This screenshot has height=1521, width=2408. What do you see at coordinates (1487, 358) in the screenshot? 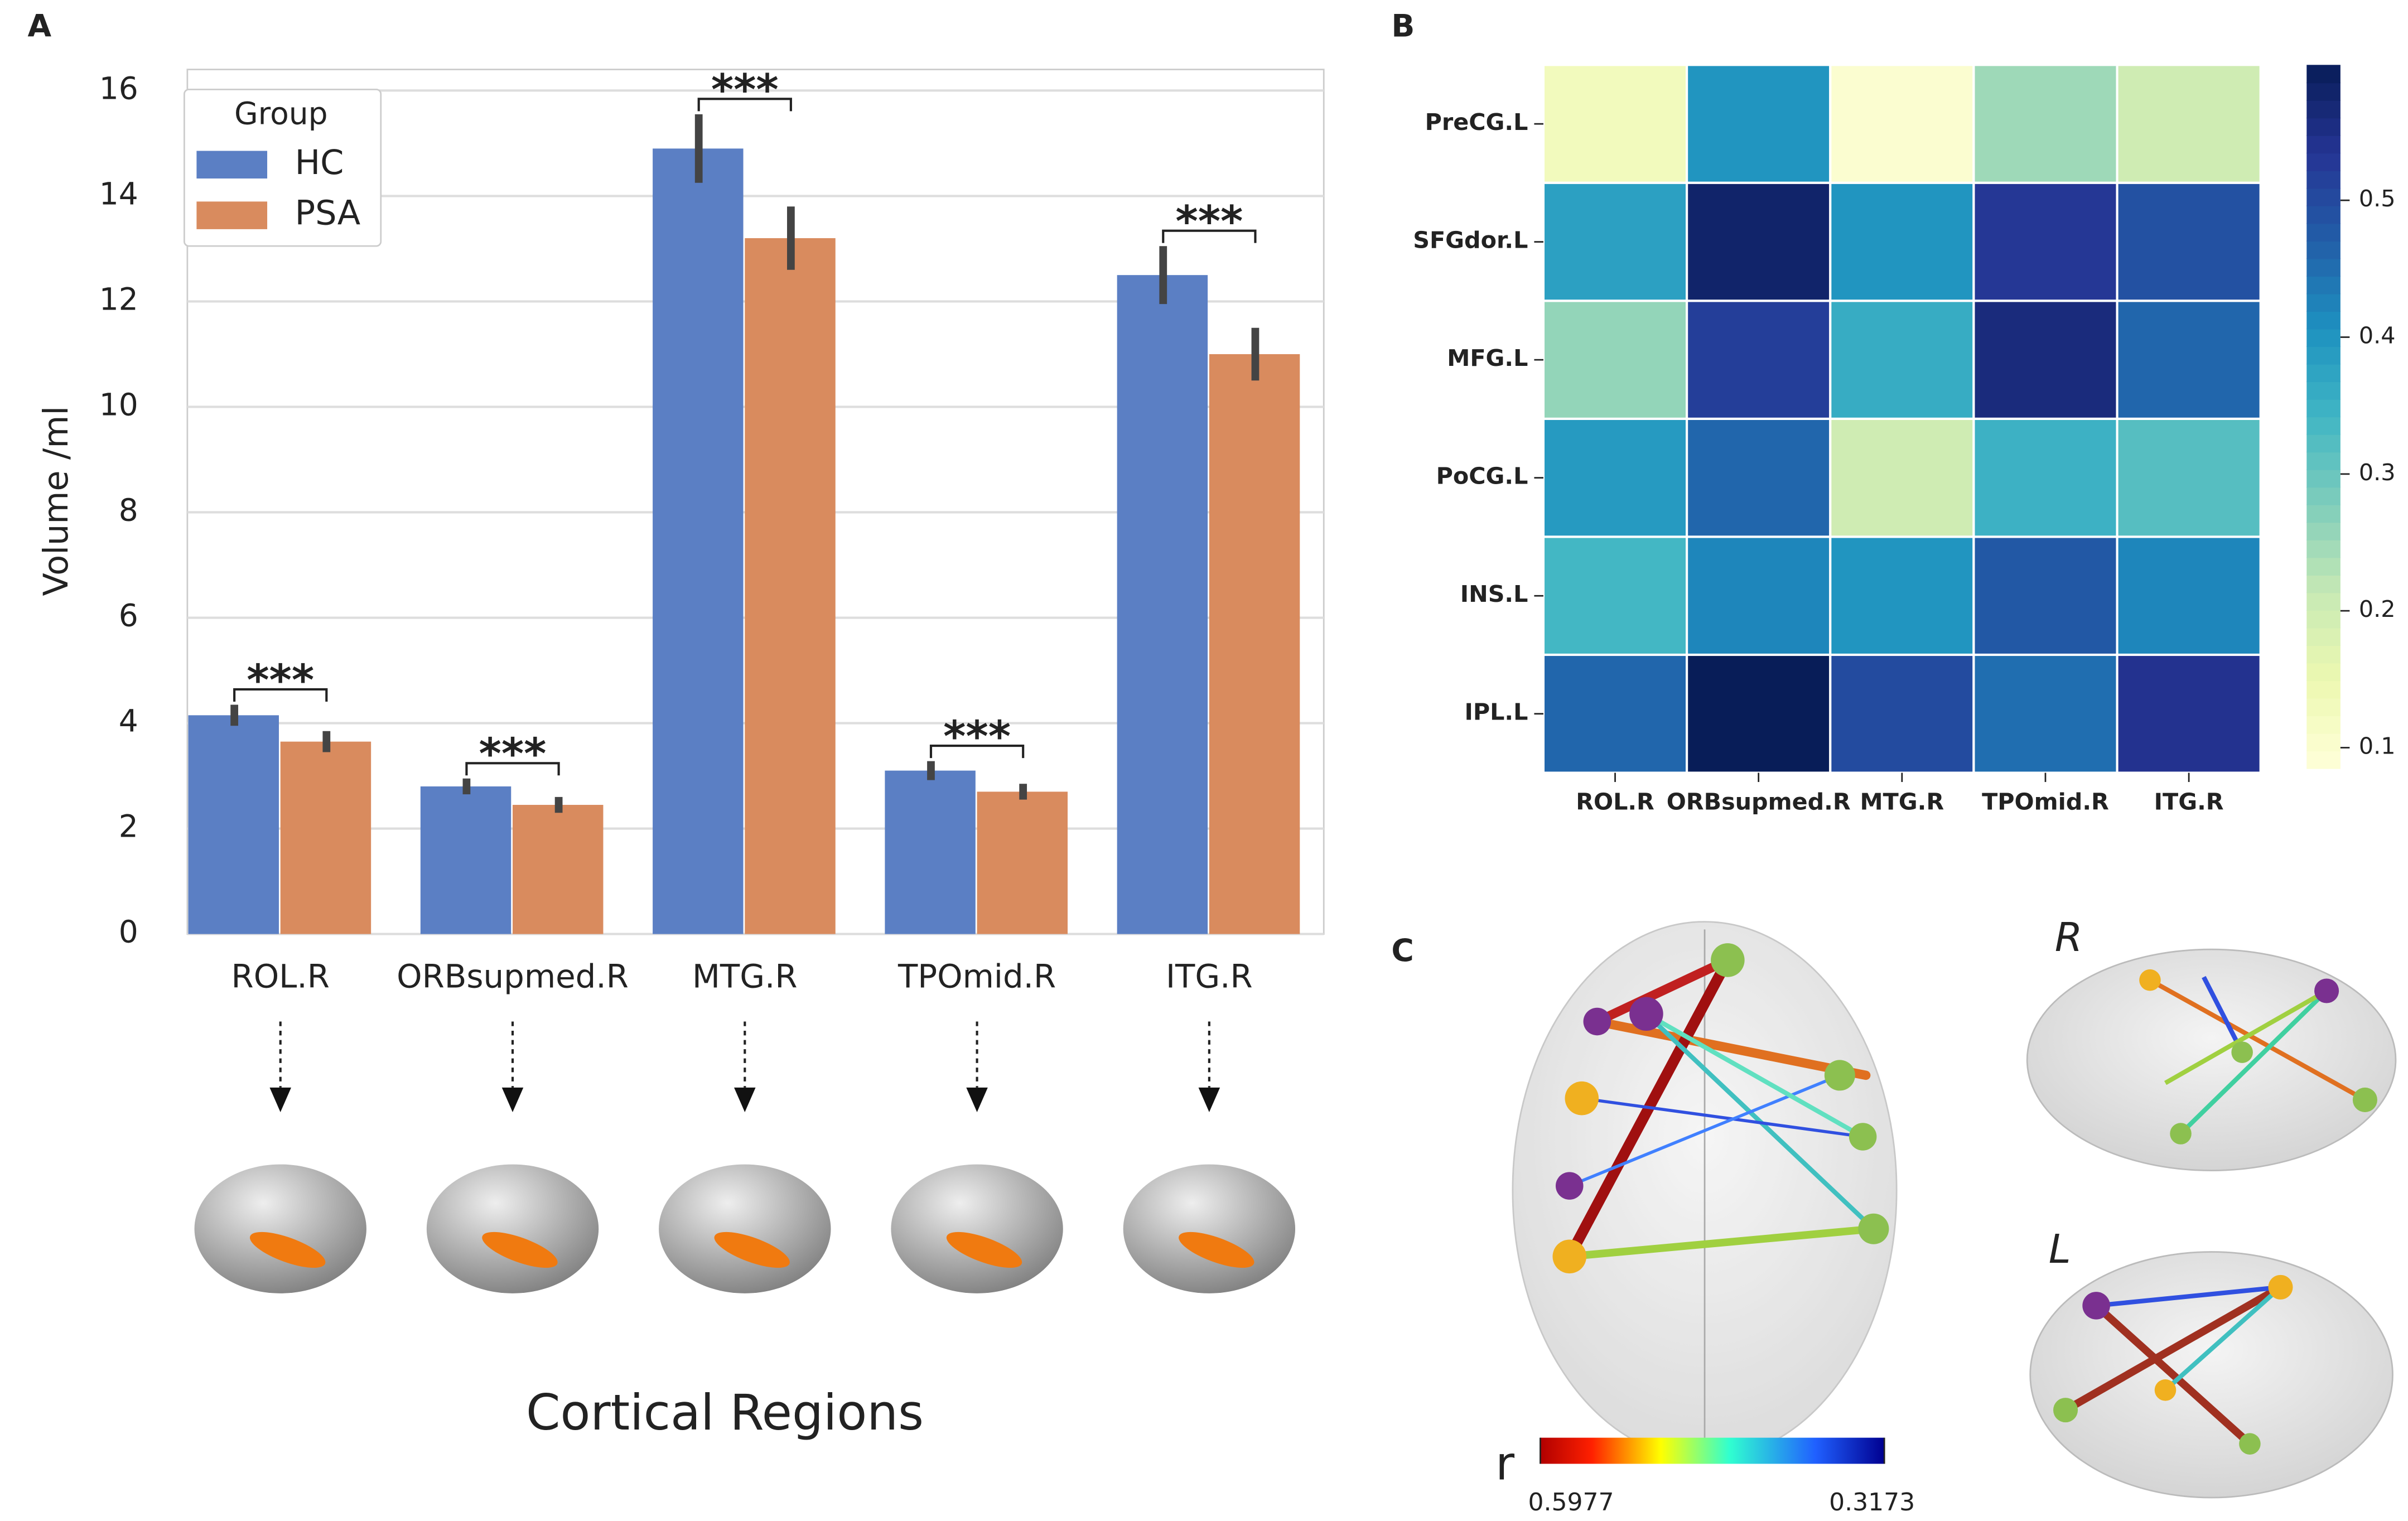
I see `row-label: MFG.L` at bounding box center [1487, 358].